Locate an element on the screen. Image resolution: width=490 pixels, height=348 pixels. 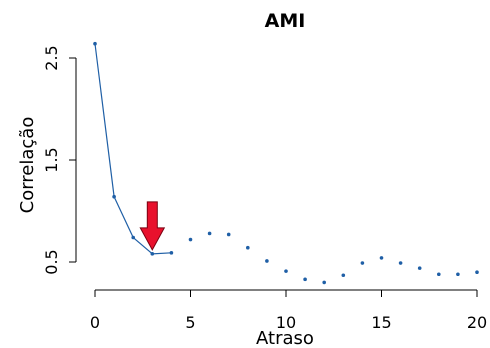
y-axis-label: Correlação is located at coordinates (27, 165).